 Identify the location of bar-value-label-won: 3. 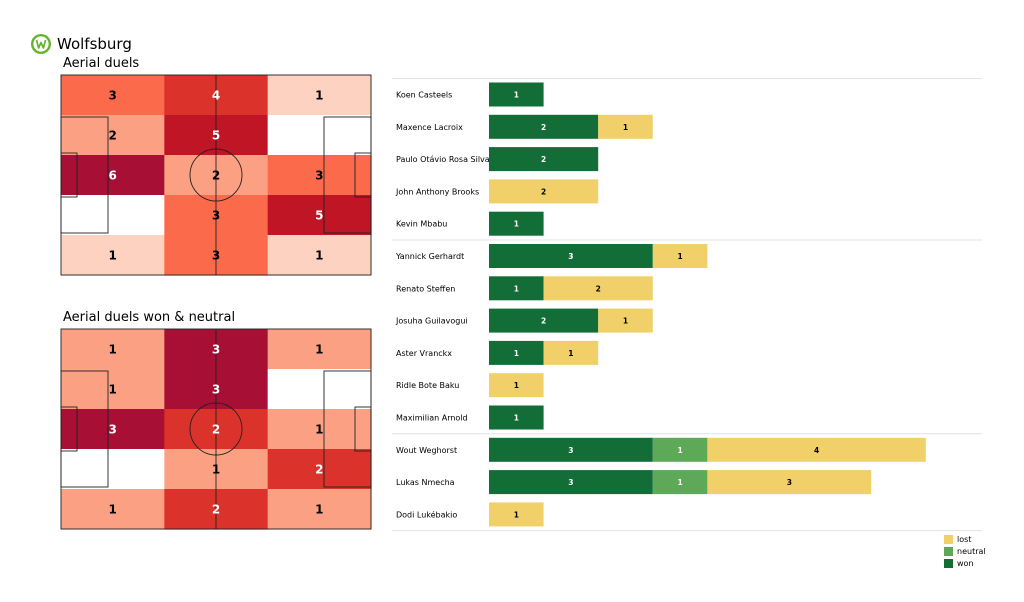
(570, 482).